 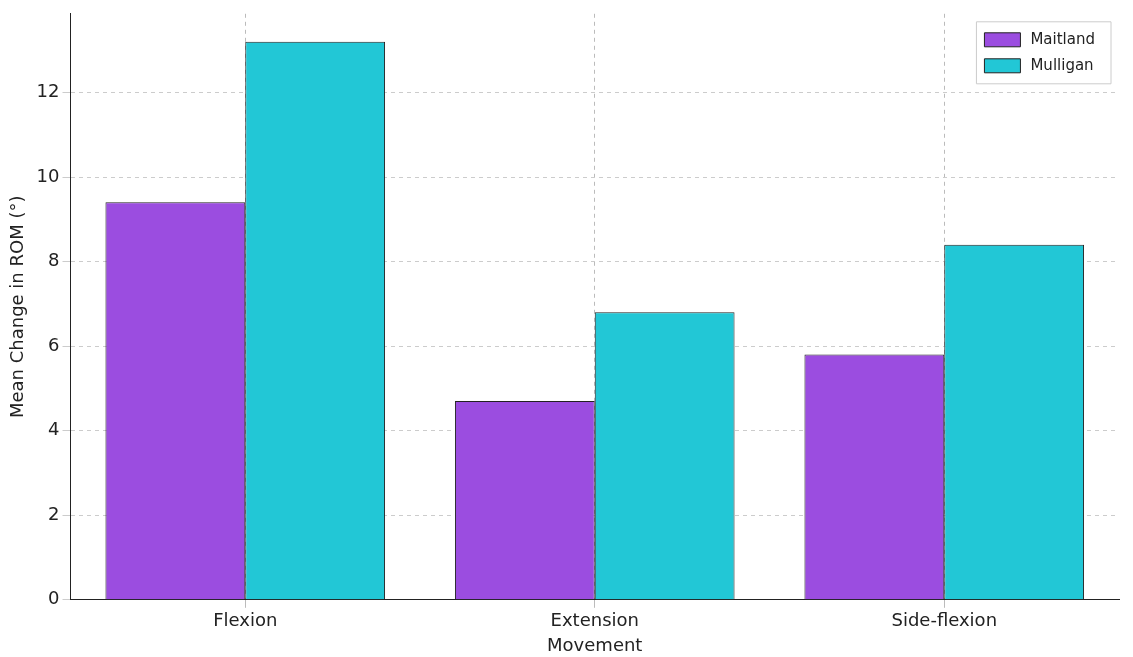 What do you see at coordinates (54, 429) in the screenshot?
I see `y-tick-label: 4` at bounding box center [54, 429].